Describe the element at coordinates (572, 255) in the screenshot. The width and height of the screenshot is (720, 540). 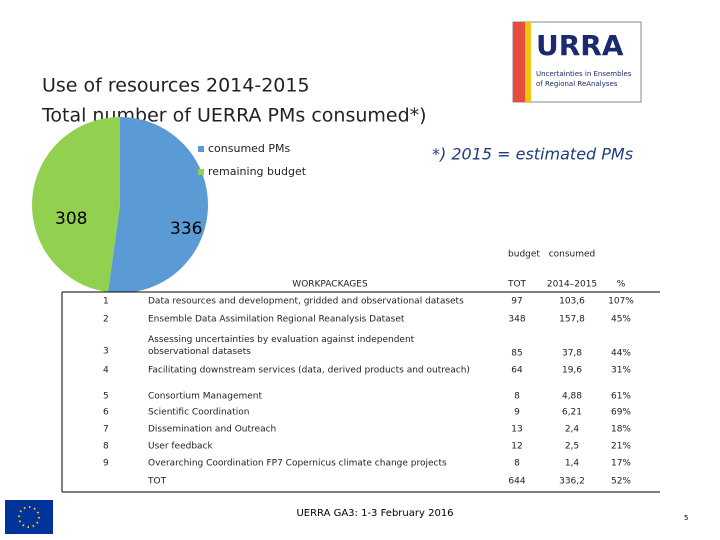
I see `group-header: consumed` at that location.